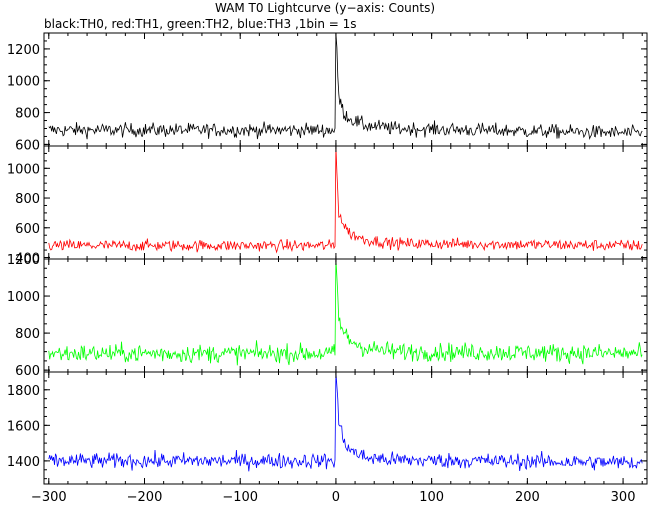 This screenshot has width=650, height=505. I want to click on x-tick-label: 300, so click(623, 497).